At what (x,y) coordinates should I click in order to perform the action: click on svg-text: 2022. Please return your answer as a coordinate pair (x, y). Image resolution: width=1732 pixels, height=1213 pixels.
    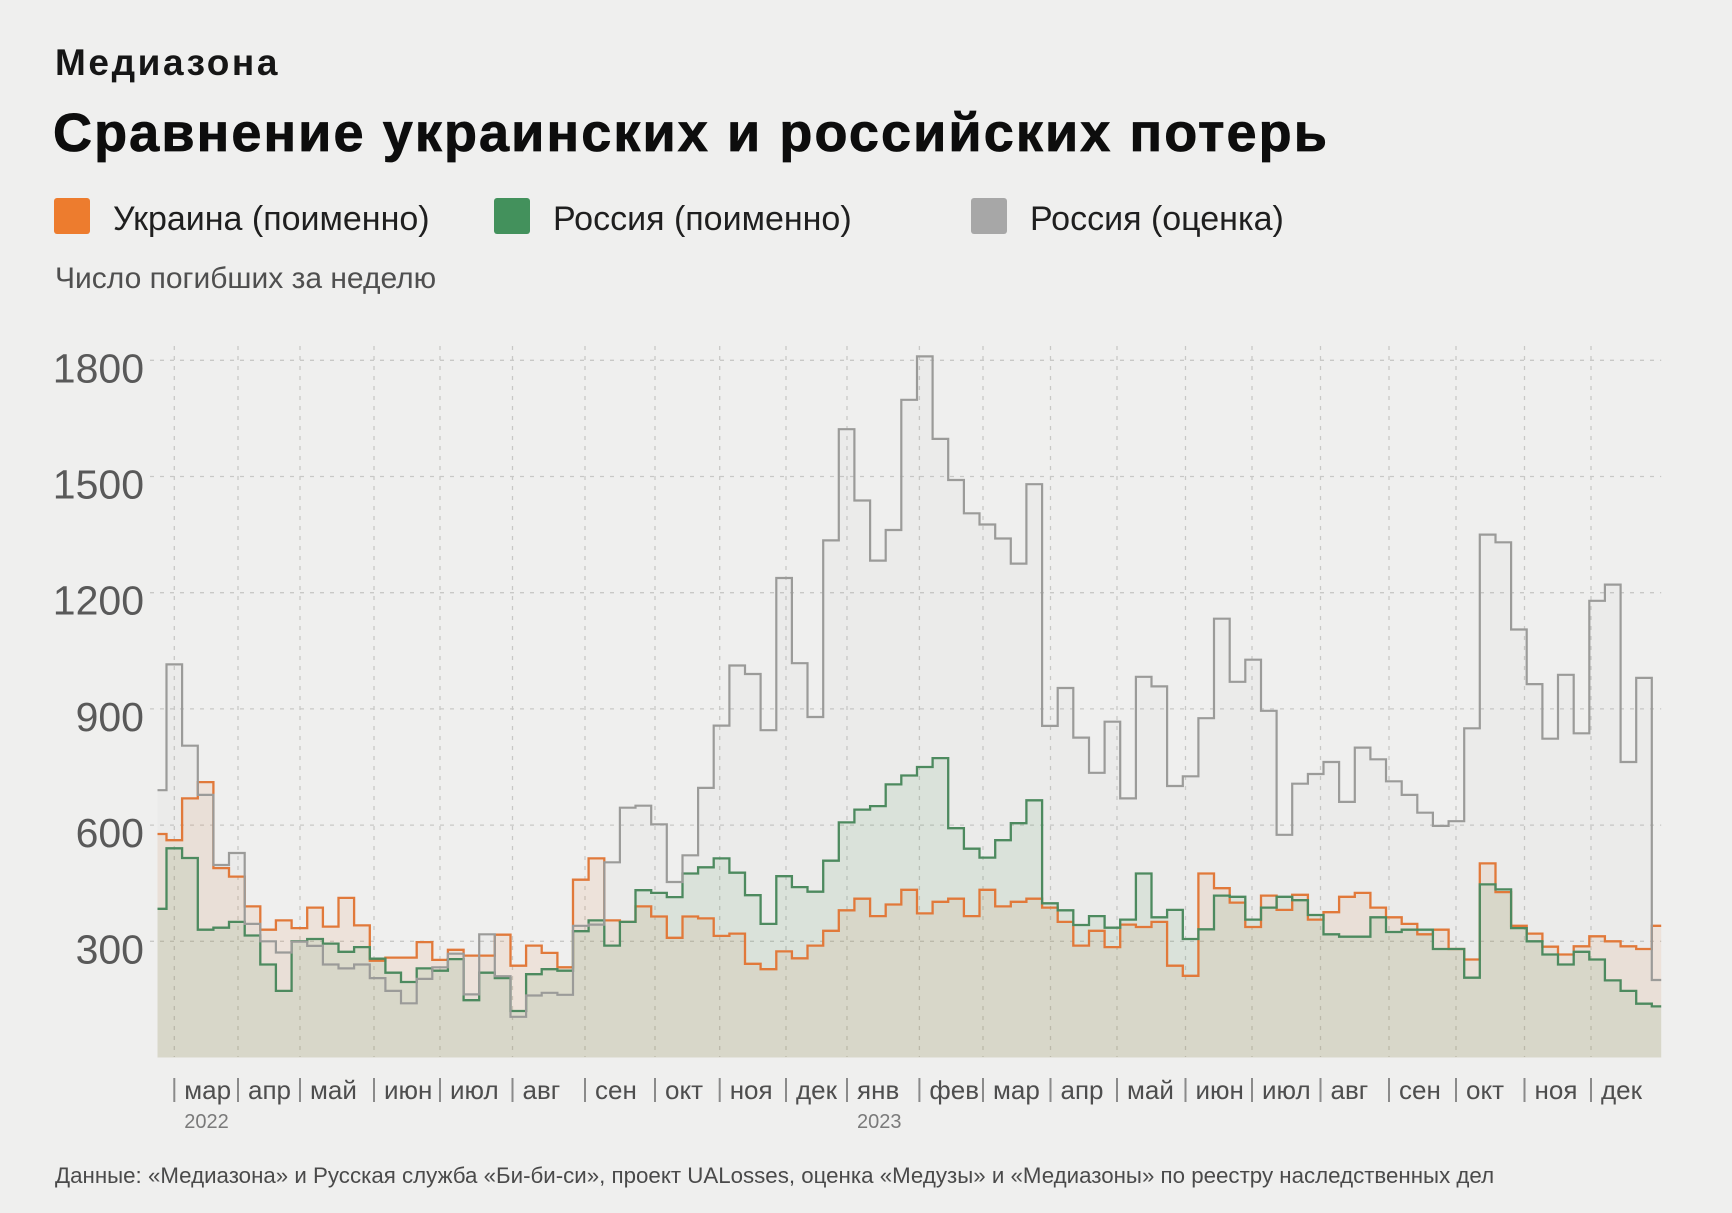
    Looking at the image, I should click on (206, 1122).